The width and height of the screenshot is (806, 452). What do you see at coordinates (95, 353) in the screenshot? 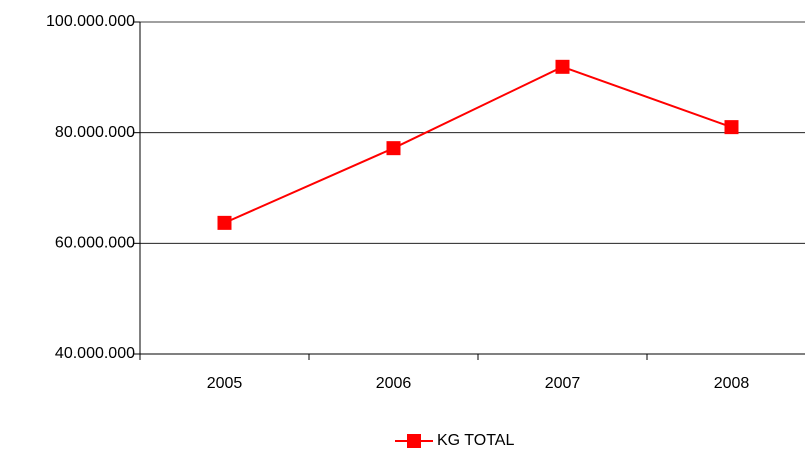
I see `y-tick-label: 40.000.000` at bounding box center [95, 353].